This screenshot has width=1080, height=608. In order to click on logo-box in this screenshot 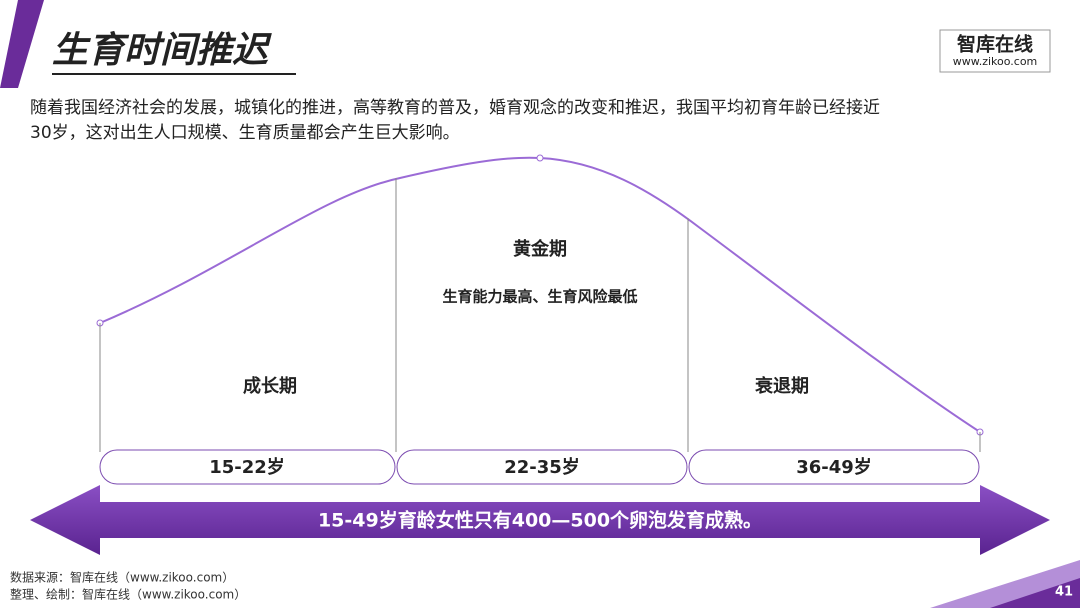, I will do `click(995, 51)`.